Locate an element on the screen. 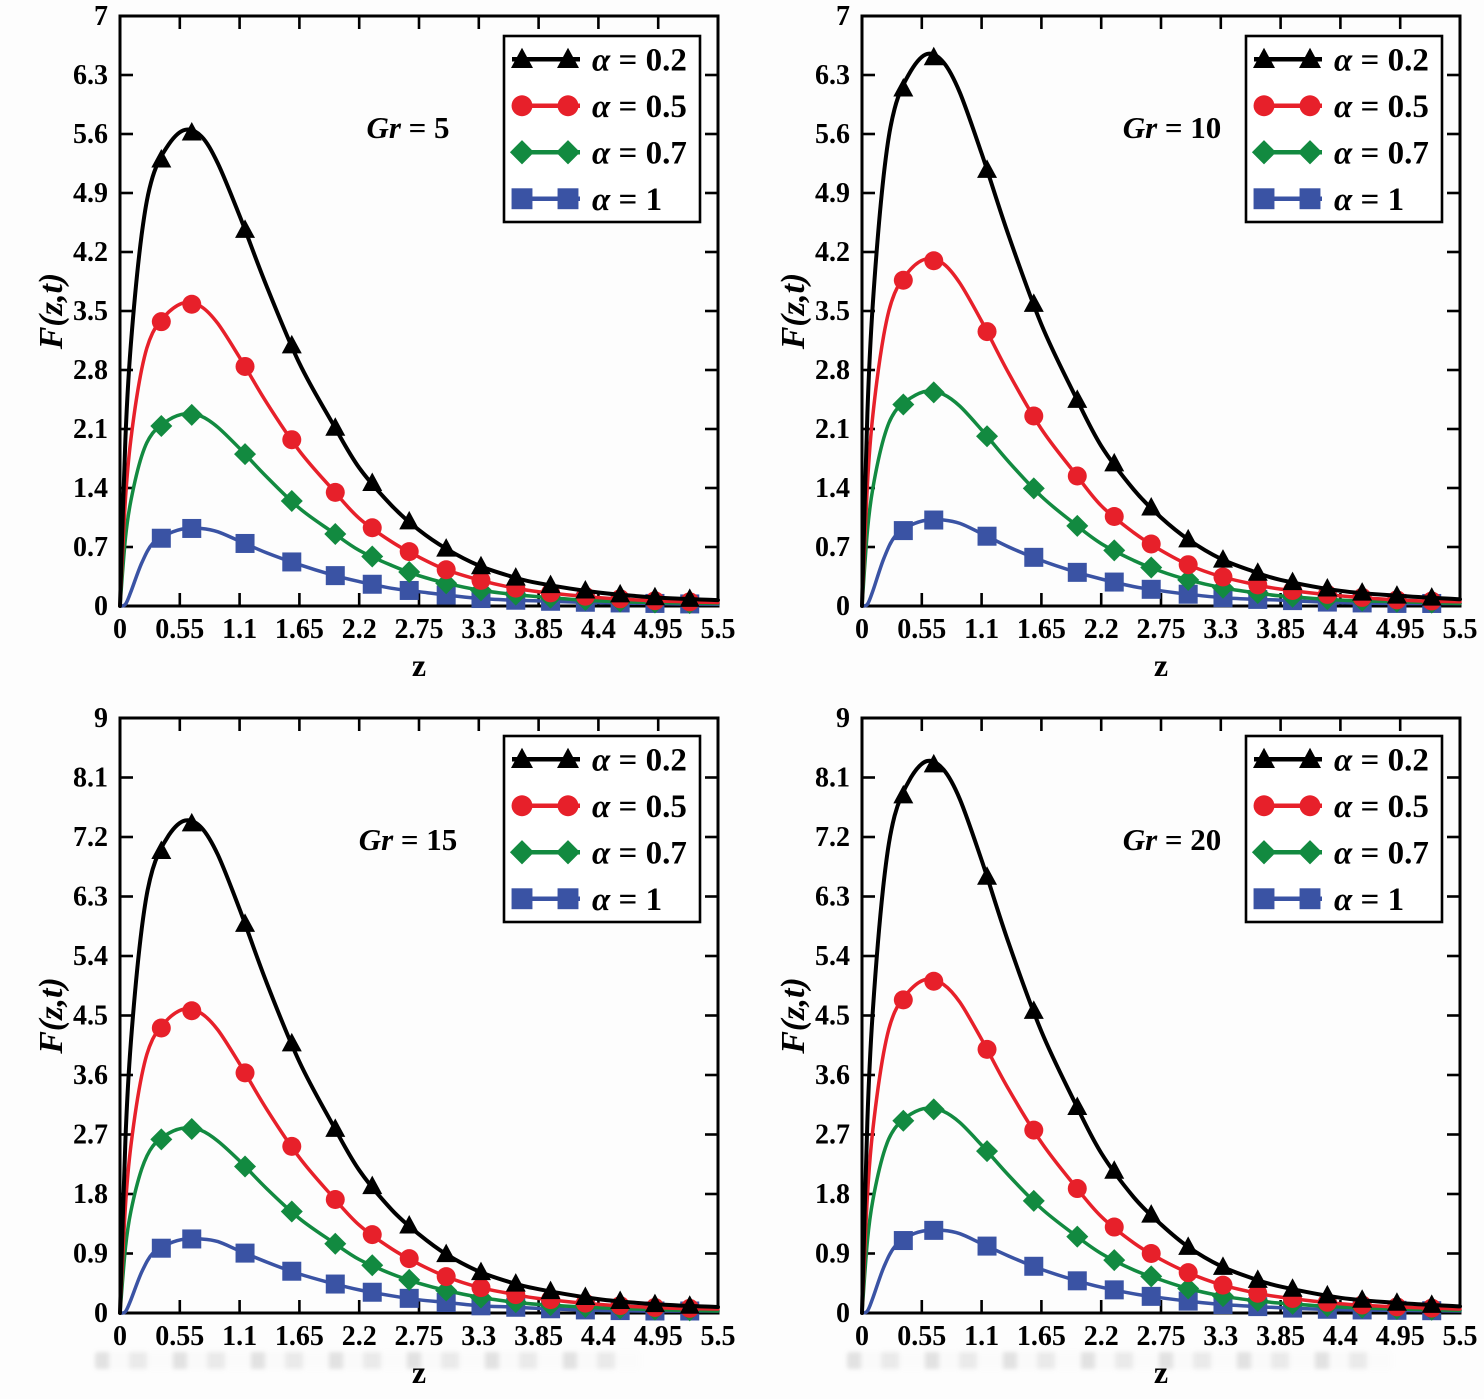 Image resolution: width=1484 pixels, height=1399 pixels. x-tick-label: 1.65 is located at coordinates (1041, 629).